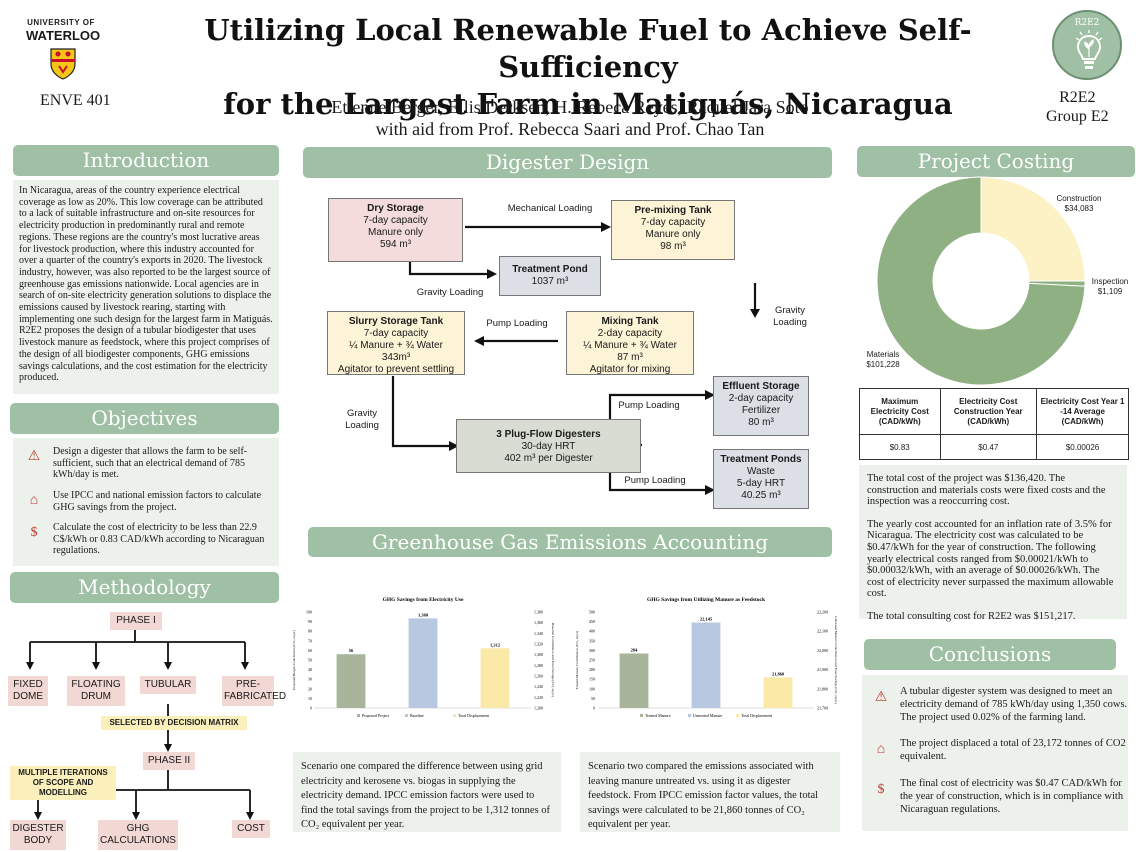 The width and height of the screenshot is (1136, 852). I want to click on mixing-capacity: 2-day capacity, so click(630, 333).